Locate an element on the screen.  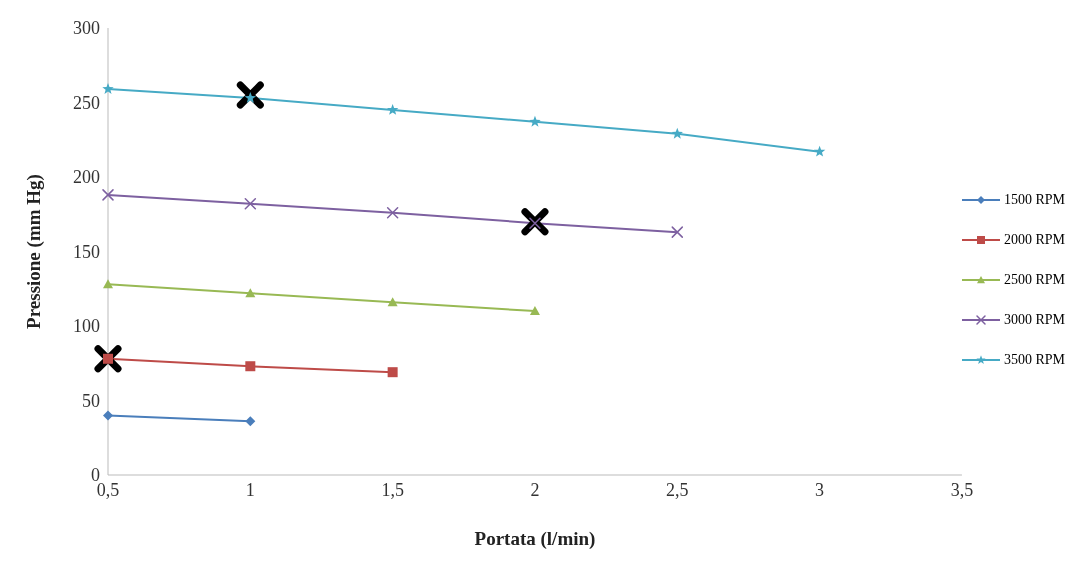
x-tick-label: 2 is located at coordinates (535, 489).